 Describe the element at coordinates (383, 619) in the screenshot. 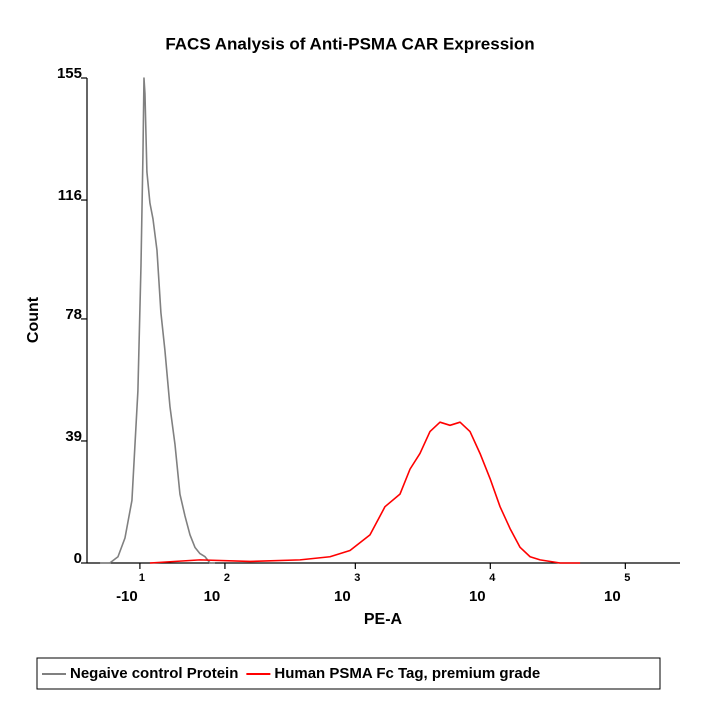

I see `x-axis-label: PE-A` at that location.